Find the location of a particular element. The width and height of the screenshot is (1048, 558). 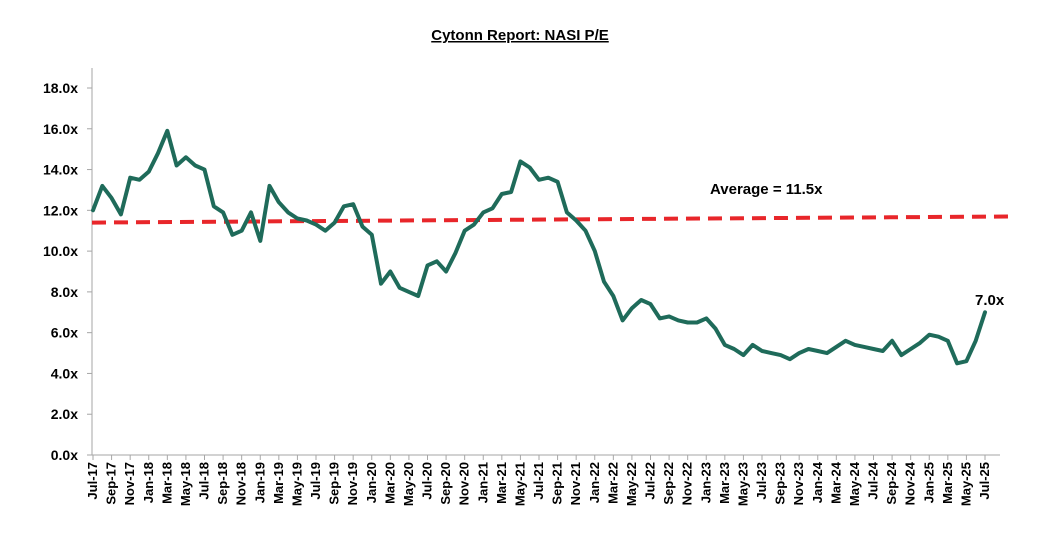

y-tick-label: 8.0x is located at coordinates (64, 292).